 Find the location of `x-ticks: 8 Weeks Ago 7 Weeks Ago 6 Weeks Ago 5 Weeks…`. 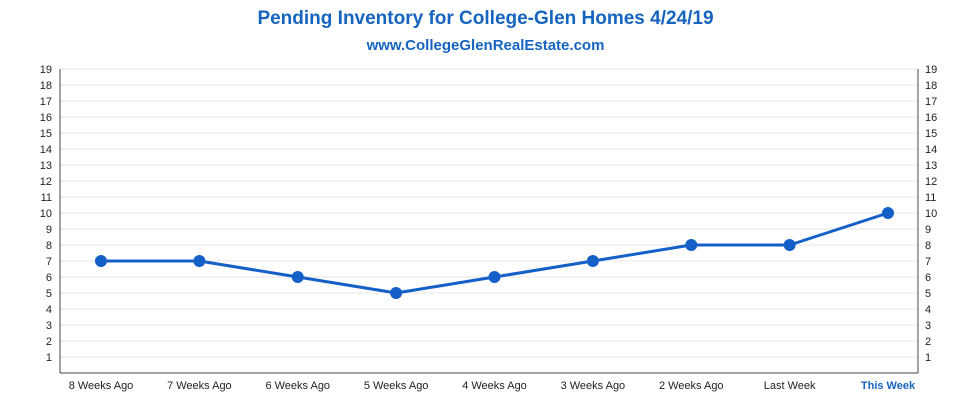

x-ticks: 8 Weeks Ago 7 Weeks Ago 6 Weeks Ago 5 Weeks… is located at coordinates (492, 386).